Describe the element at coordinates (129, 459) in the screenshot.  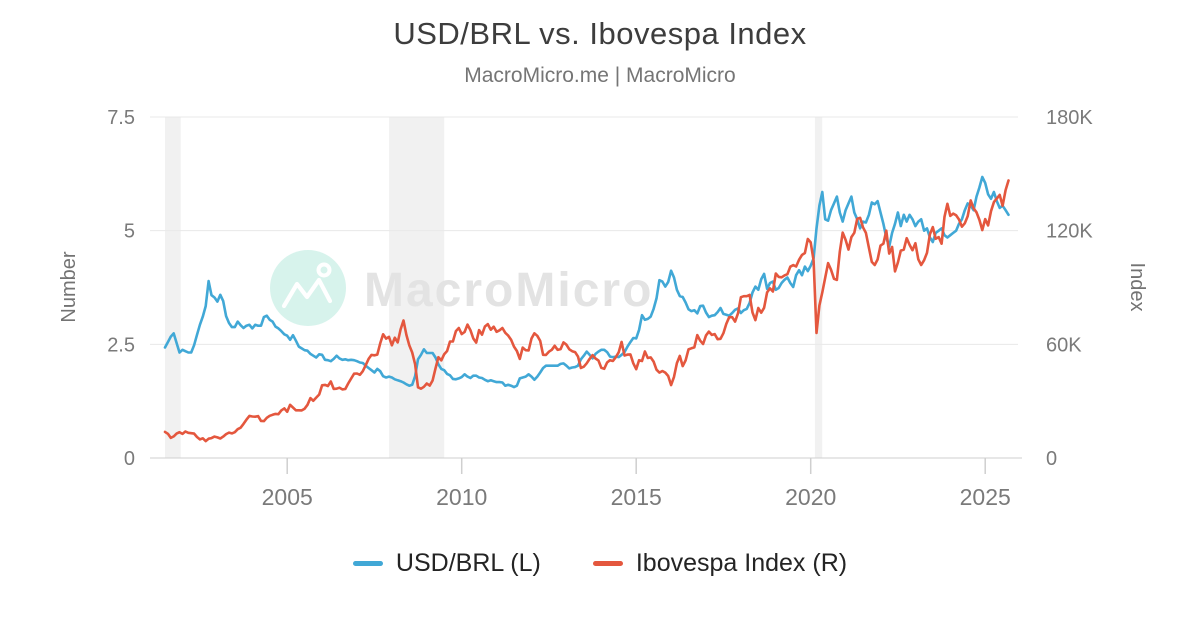
I see `y-left-tick-label: 0` at that location.